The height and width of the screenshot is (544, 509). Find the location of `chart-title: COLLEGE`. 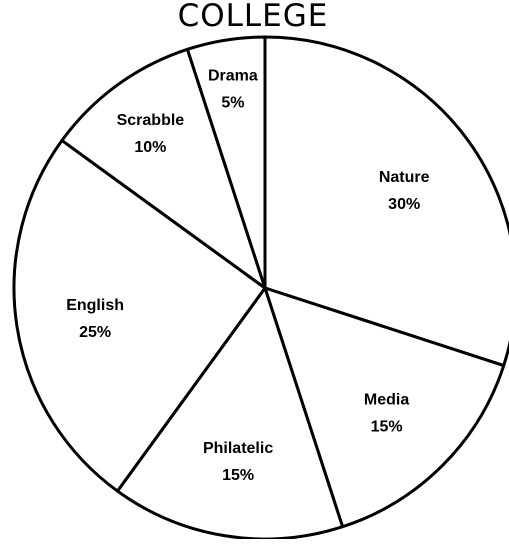

chart-title: COLLEGE is located at coordinates (253, 17).